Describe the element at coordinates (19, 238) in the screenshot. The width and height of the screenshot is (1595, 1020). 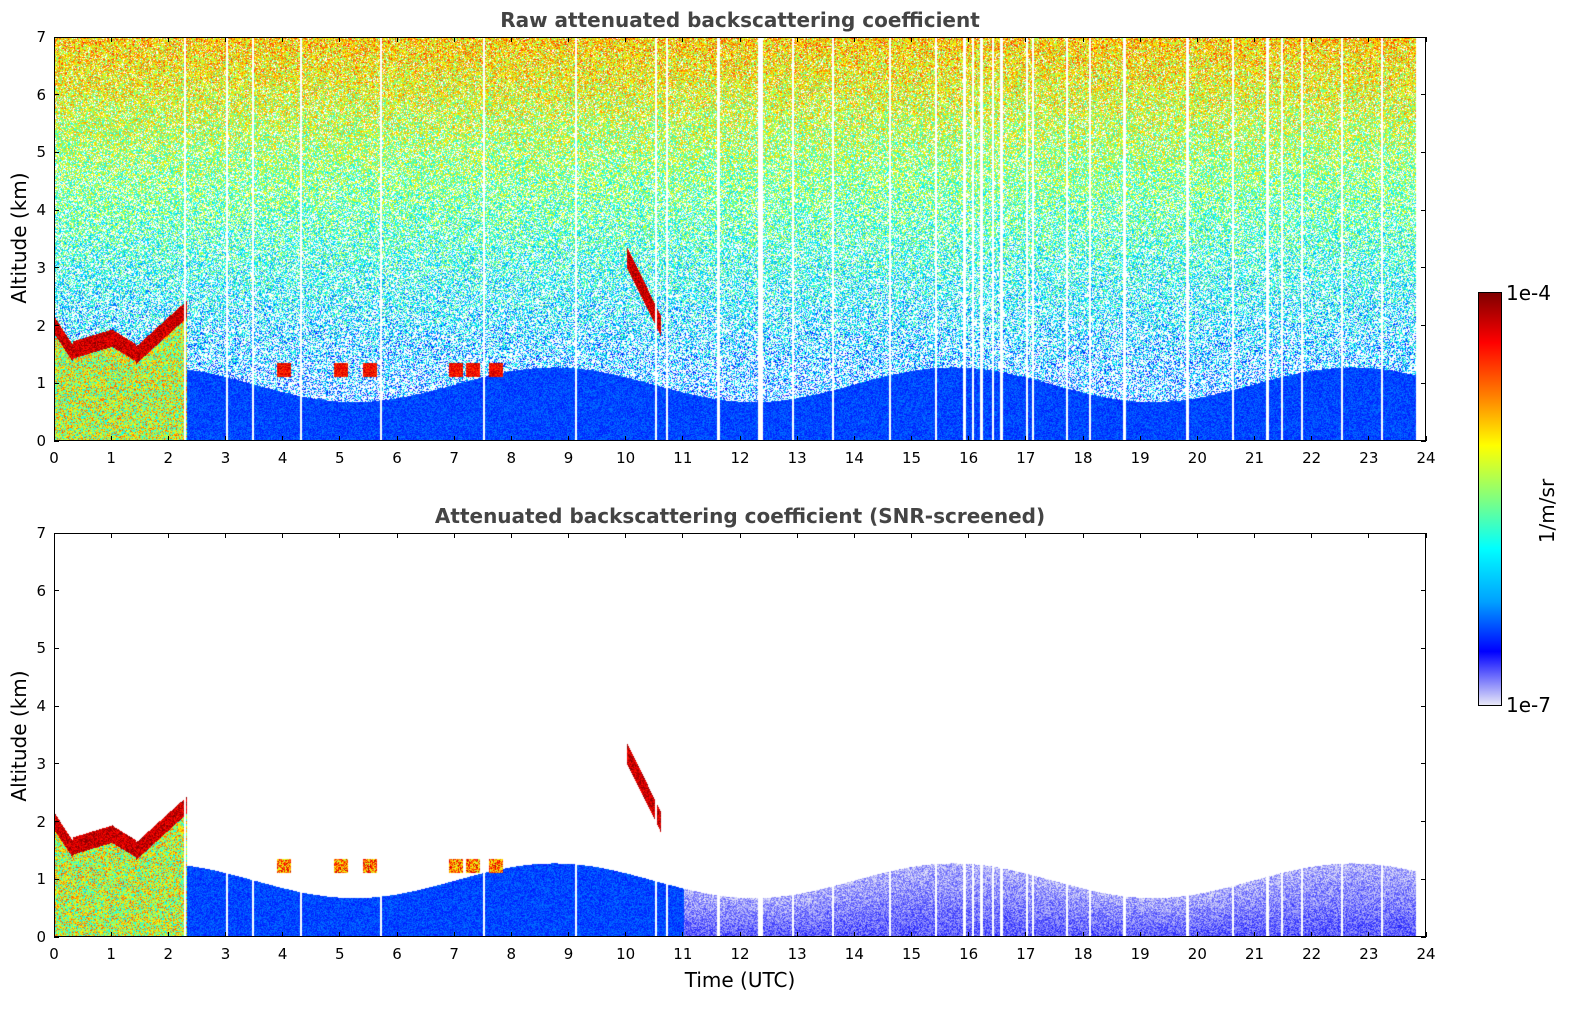
I see `top-y-axis-label: Altitude (km)` at that location.